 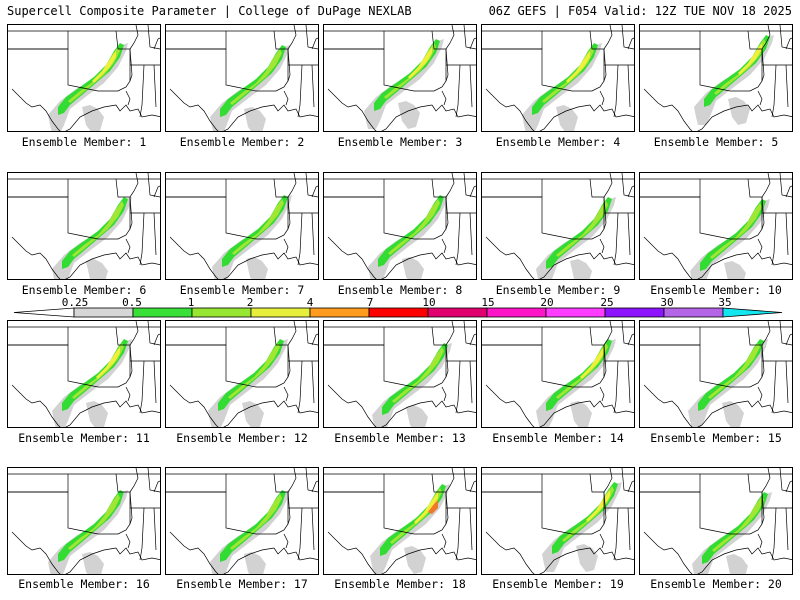 What do you see at coordinates (400, 438) in the screenshot?
I see `ensemble-member-label: Ensemble Member: 13` at bounding box center [400, 438].